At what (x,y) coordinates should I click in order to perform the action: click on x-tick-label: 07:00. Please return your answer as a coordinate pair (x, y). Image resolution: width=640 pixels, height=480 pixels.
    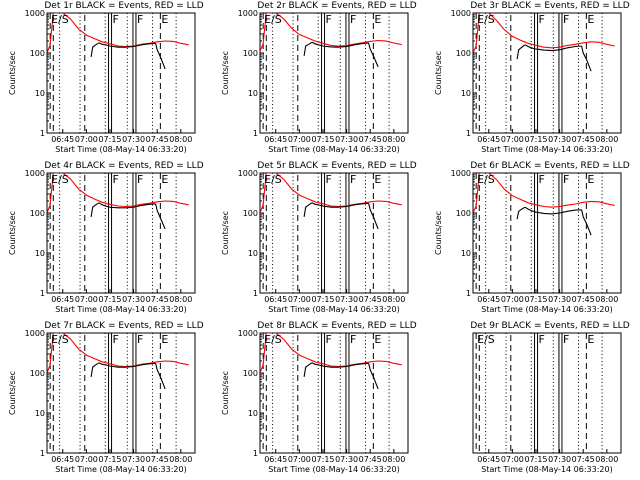
    Looking at the image, I should click on (299, 299).